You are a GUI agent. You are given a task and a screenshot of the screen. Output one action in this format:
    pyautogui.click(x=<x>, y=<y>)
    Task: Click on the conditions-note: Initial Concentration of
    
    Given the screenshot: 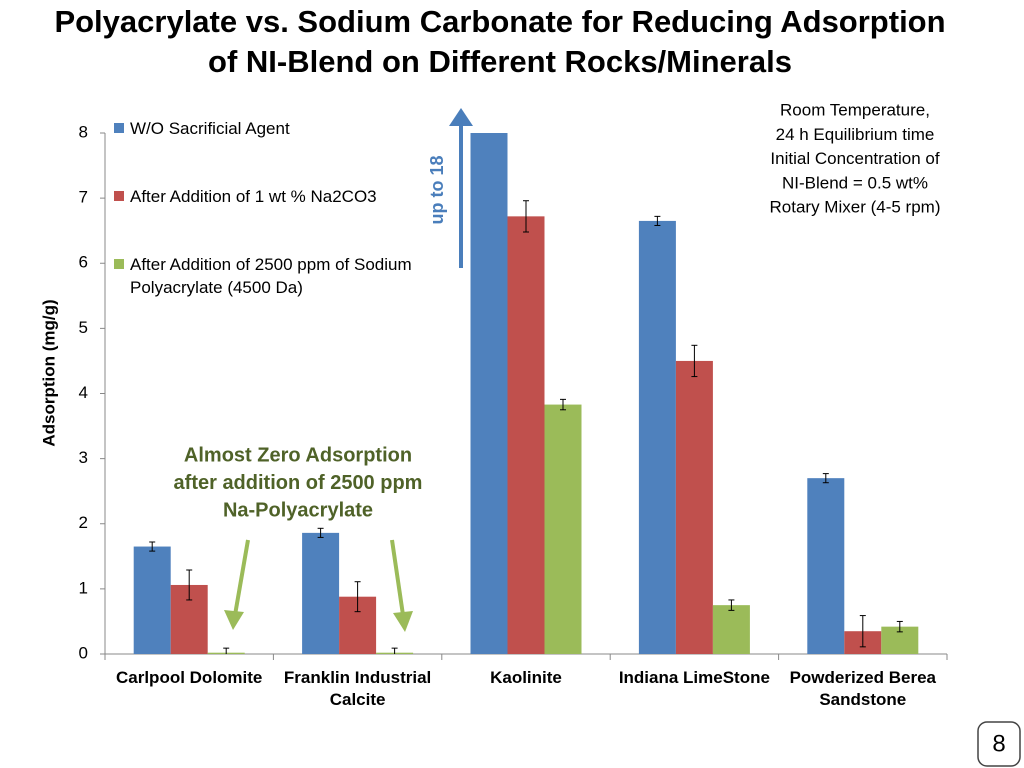 What is the action you would take?
    pyautogui.click(x=854, y=158)
    